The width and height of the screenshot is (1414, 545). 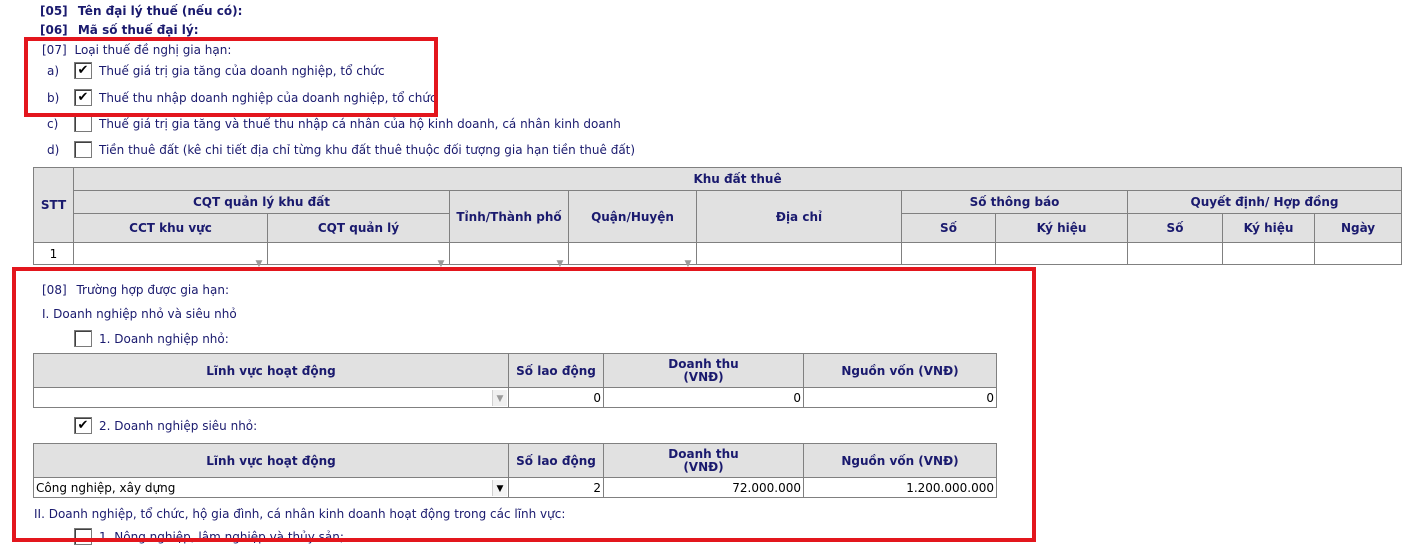 I want to click on field-08-heading: [08] Trường hợp được gia hạn:, so click(x=135, y=290).